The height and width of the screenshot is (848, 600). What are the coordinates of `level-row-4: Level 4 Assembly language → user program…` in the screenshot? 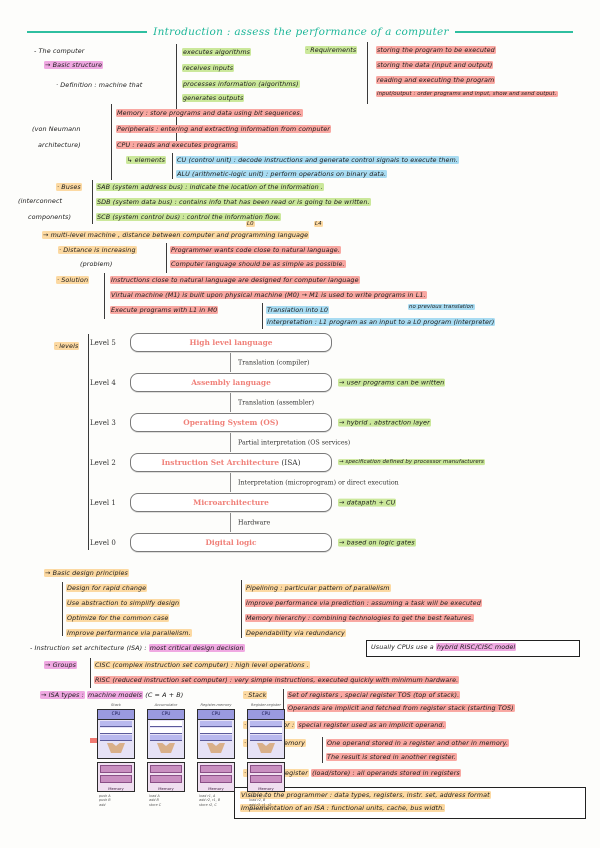 It's located at (268, 382).